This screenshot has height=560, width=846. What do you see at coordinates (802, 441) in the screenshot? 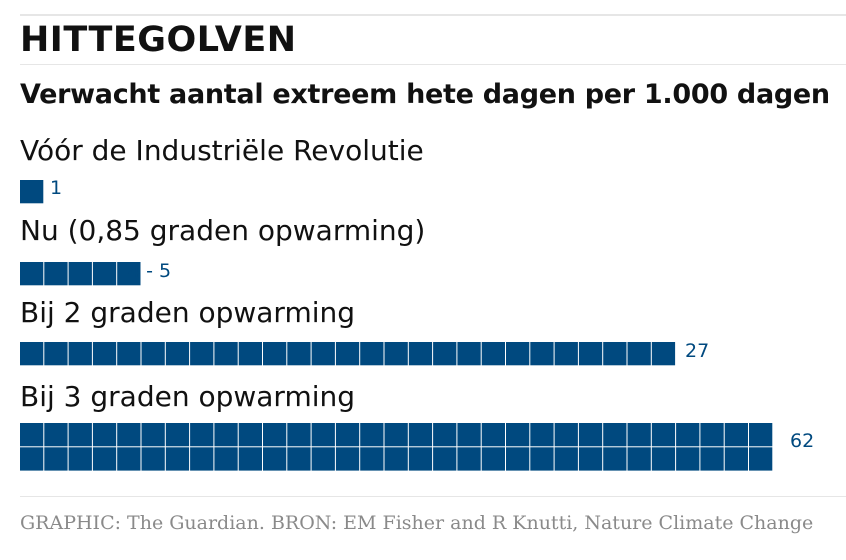
I see `value-label-3-degrees: 62` at bounding box center [802, 441].